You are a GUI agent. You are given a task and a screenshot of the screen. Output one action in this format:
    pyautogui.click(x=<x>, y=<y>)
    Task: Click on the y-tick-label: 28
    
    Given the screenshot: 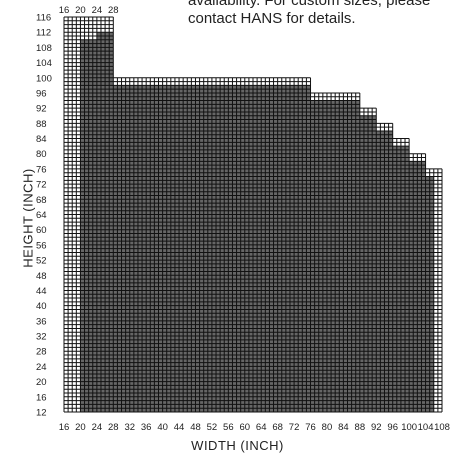 What is the action you would take?
    pyautogui.click(x=41, y=352)
    